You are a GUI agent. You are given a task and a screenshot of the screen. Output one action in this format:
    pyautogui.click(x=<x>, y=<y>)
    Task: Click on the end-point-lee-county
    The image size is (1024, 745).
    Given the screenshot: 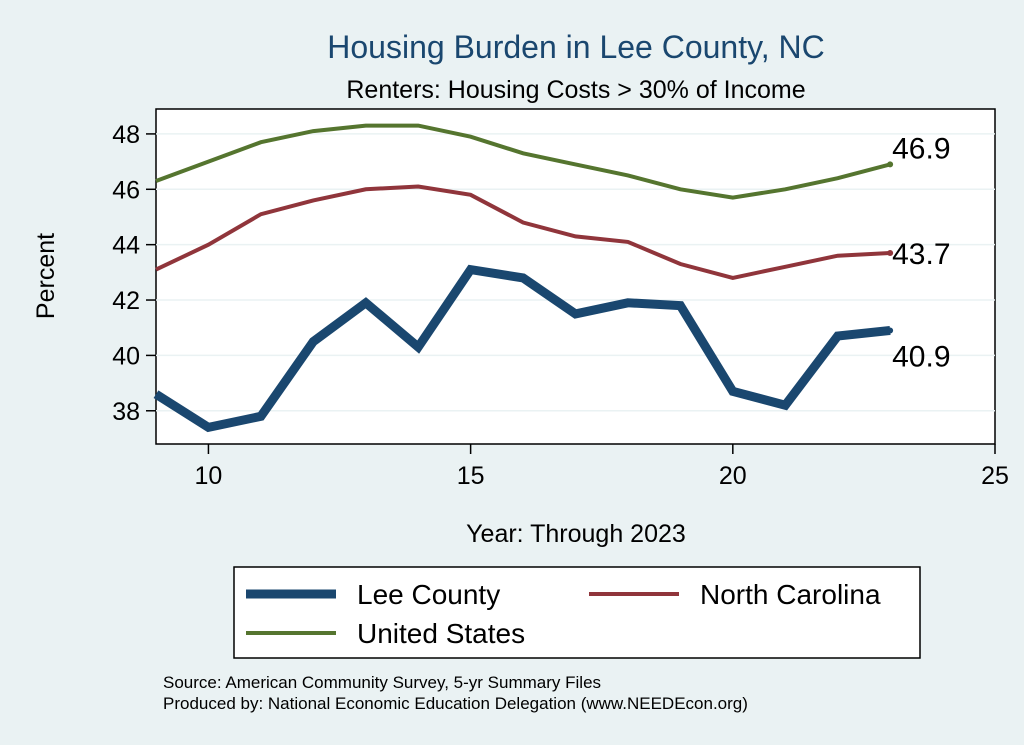 What is the action you would take?
    pyautogui.click(x=890, y=330)
    